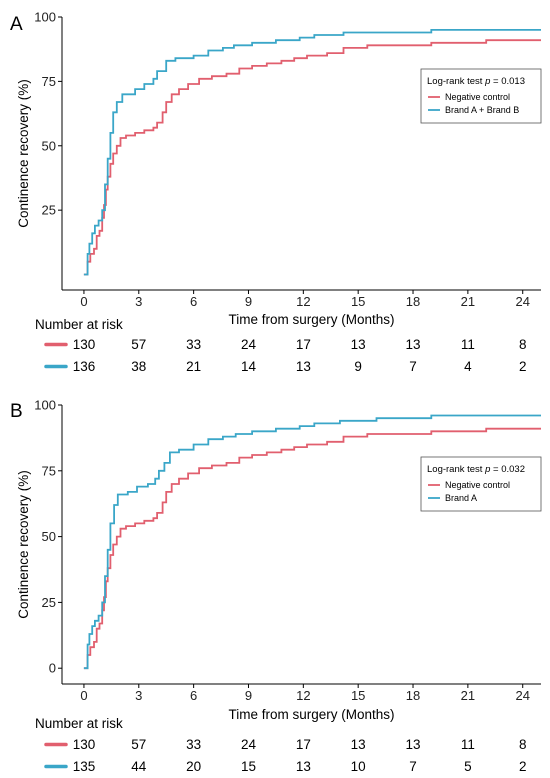 The height and width of the screenshot is (778, 550). I want to click on legend-title: Log-rank test p = 0.032, so click(476, 469).